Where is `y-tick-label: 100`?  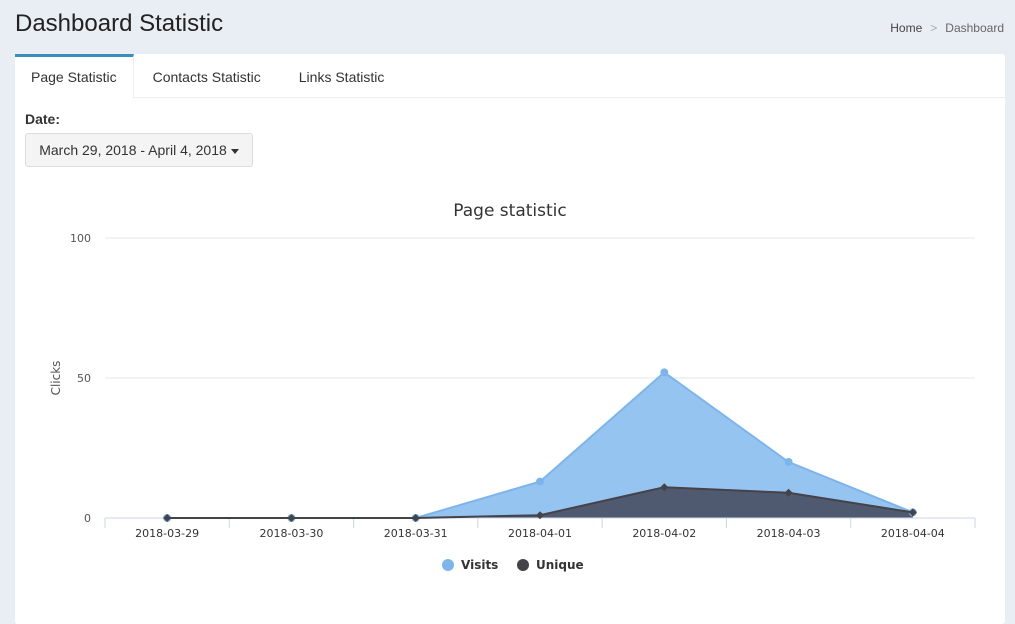
y-tick-label: 100 is located at coordinates (80, 238).